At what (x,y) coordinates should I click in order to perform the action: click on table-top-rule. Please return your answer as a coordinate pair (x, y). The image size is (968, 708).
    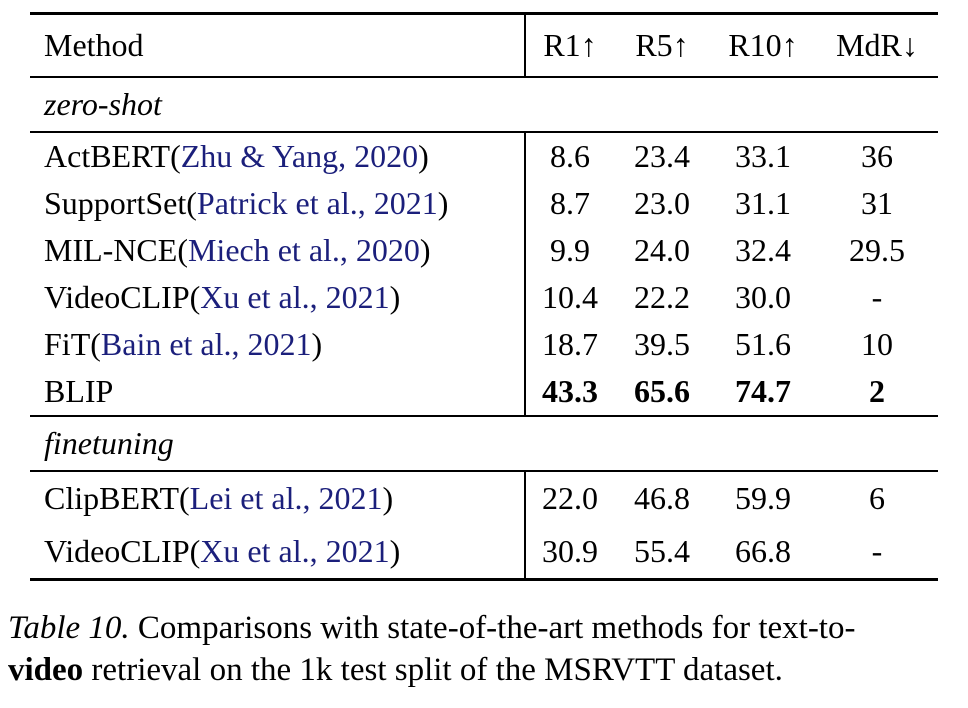
    Looking at the image, I should click on (484, 13).